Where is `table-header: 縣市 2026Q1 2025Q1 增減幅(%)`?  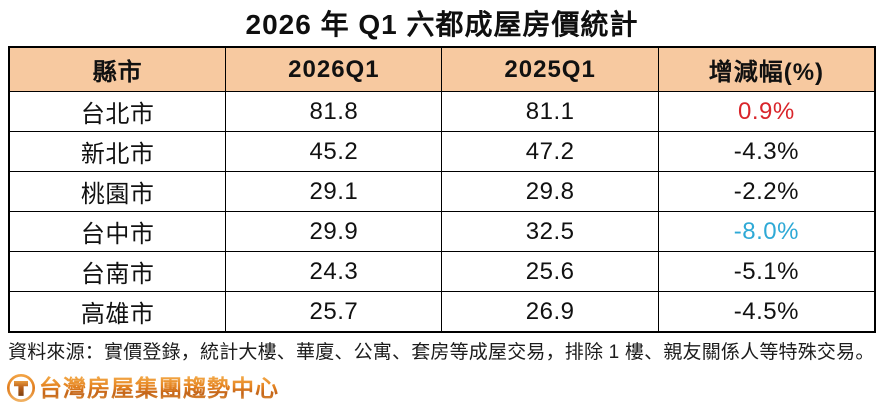
table-header: 縣市 2026Q1 2025Q1 增減幅(%) is located at coordinates (442, 69).